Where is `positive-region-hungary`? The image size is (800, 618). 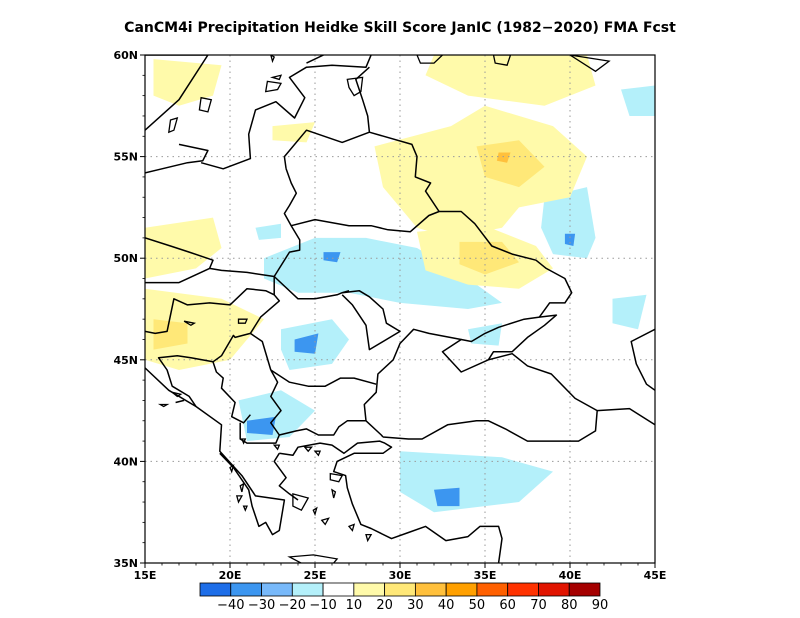
positive-region-hungary is located at coordinates (204, 329).